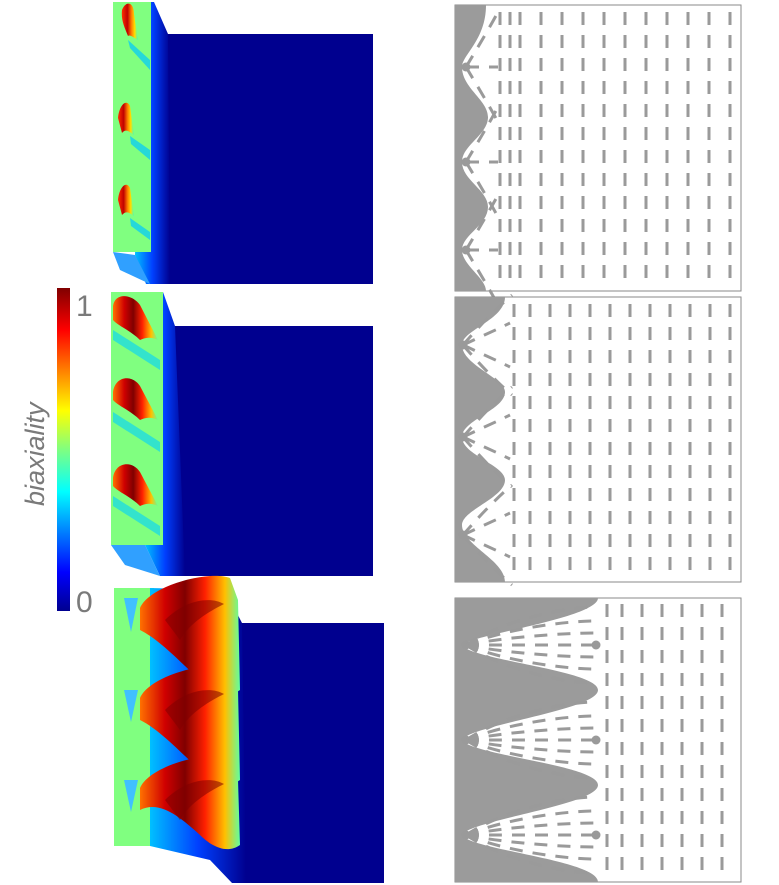 This screenshot has height=885, width=779. What do you see at coordinates (35, 453) in the screenshot?
I see `colorbar-title: biaxiality` at bounding box center [35, 453].